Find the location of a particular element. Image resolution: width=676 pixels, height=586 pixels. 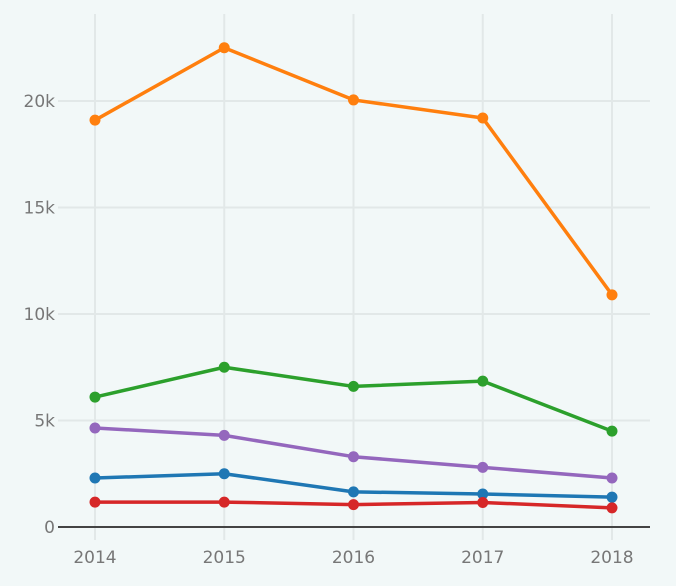

y-tick-label: 5k is located at coordinates (44, 422).